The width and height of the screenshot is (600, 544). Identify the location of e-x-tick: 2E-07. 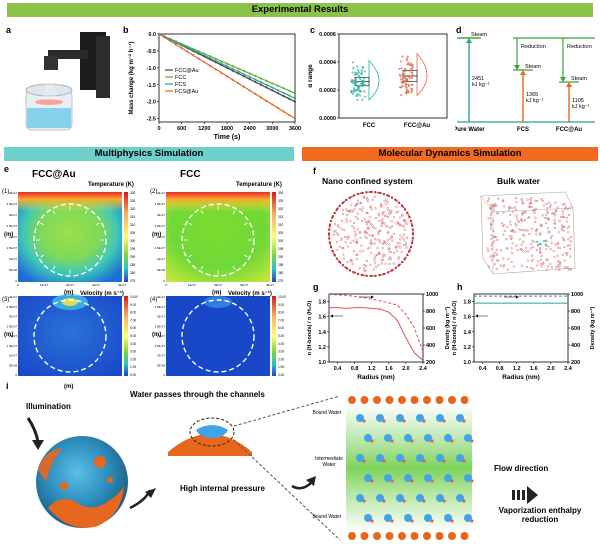
(218, 377).